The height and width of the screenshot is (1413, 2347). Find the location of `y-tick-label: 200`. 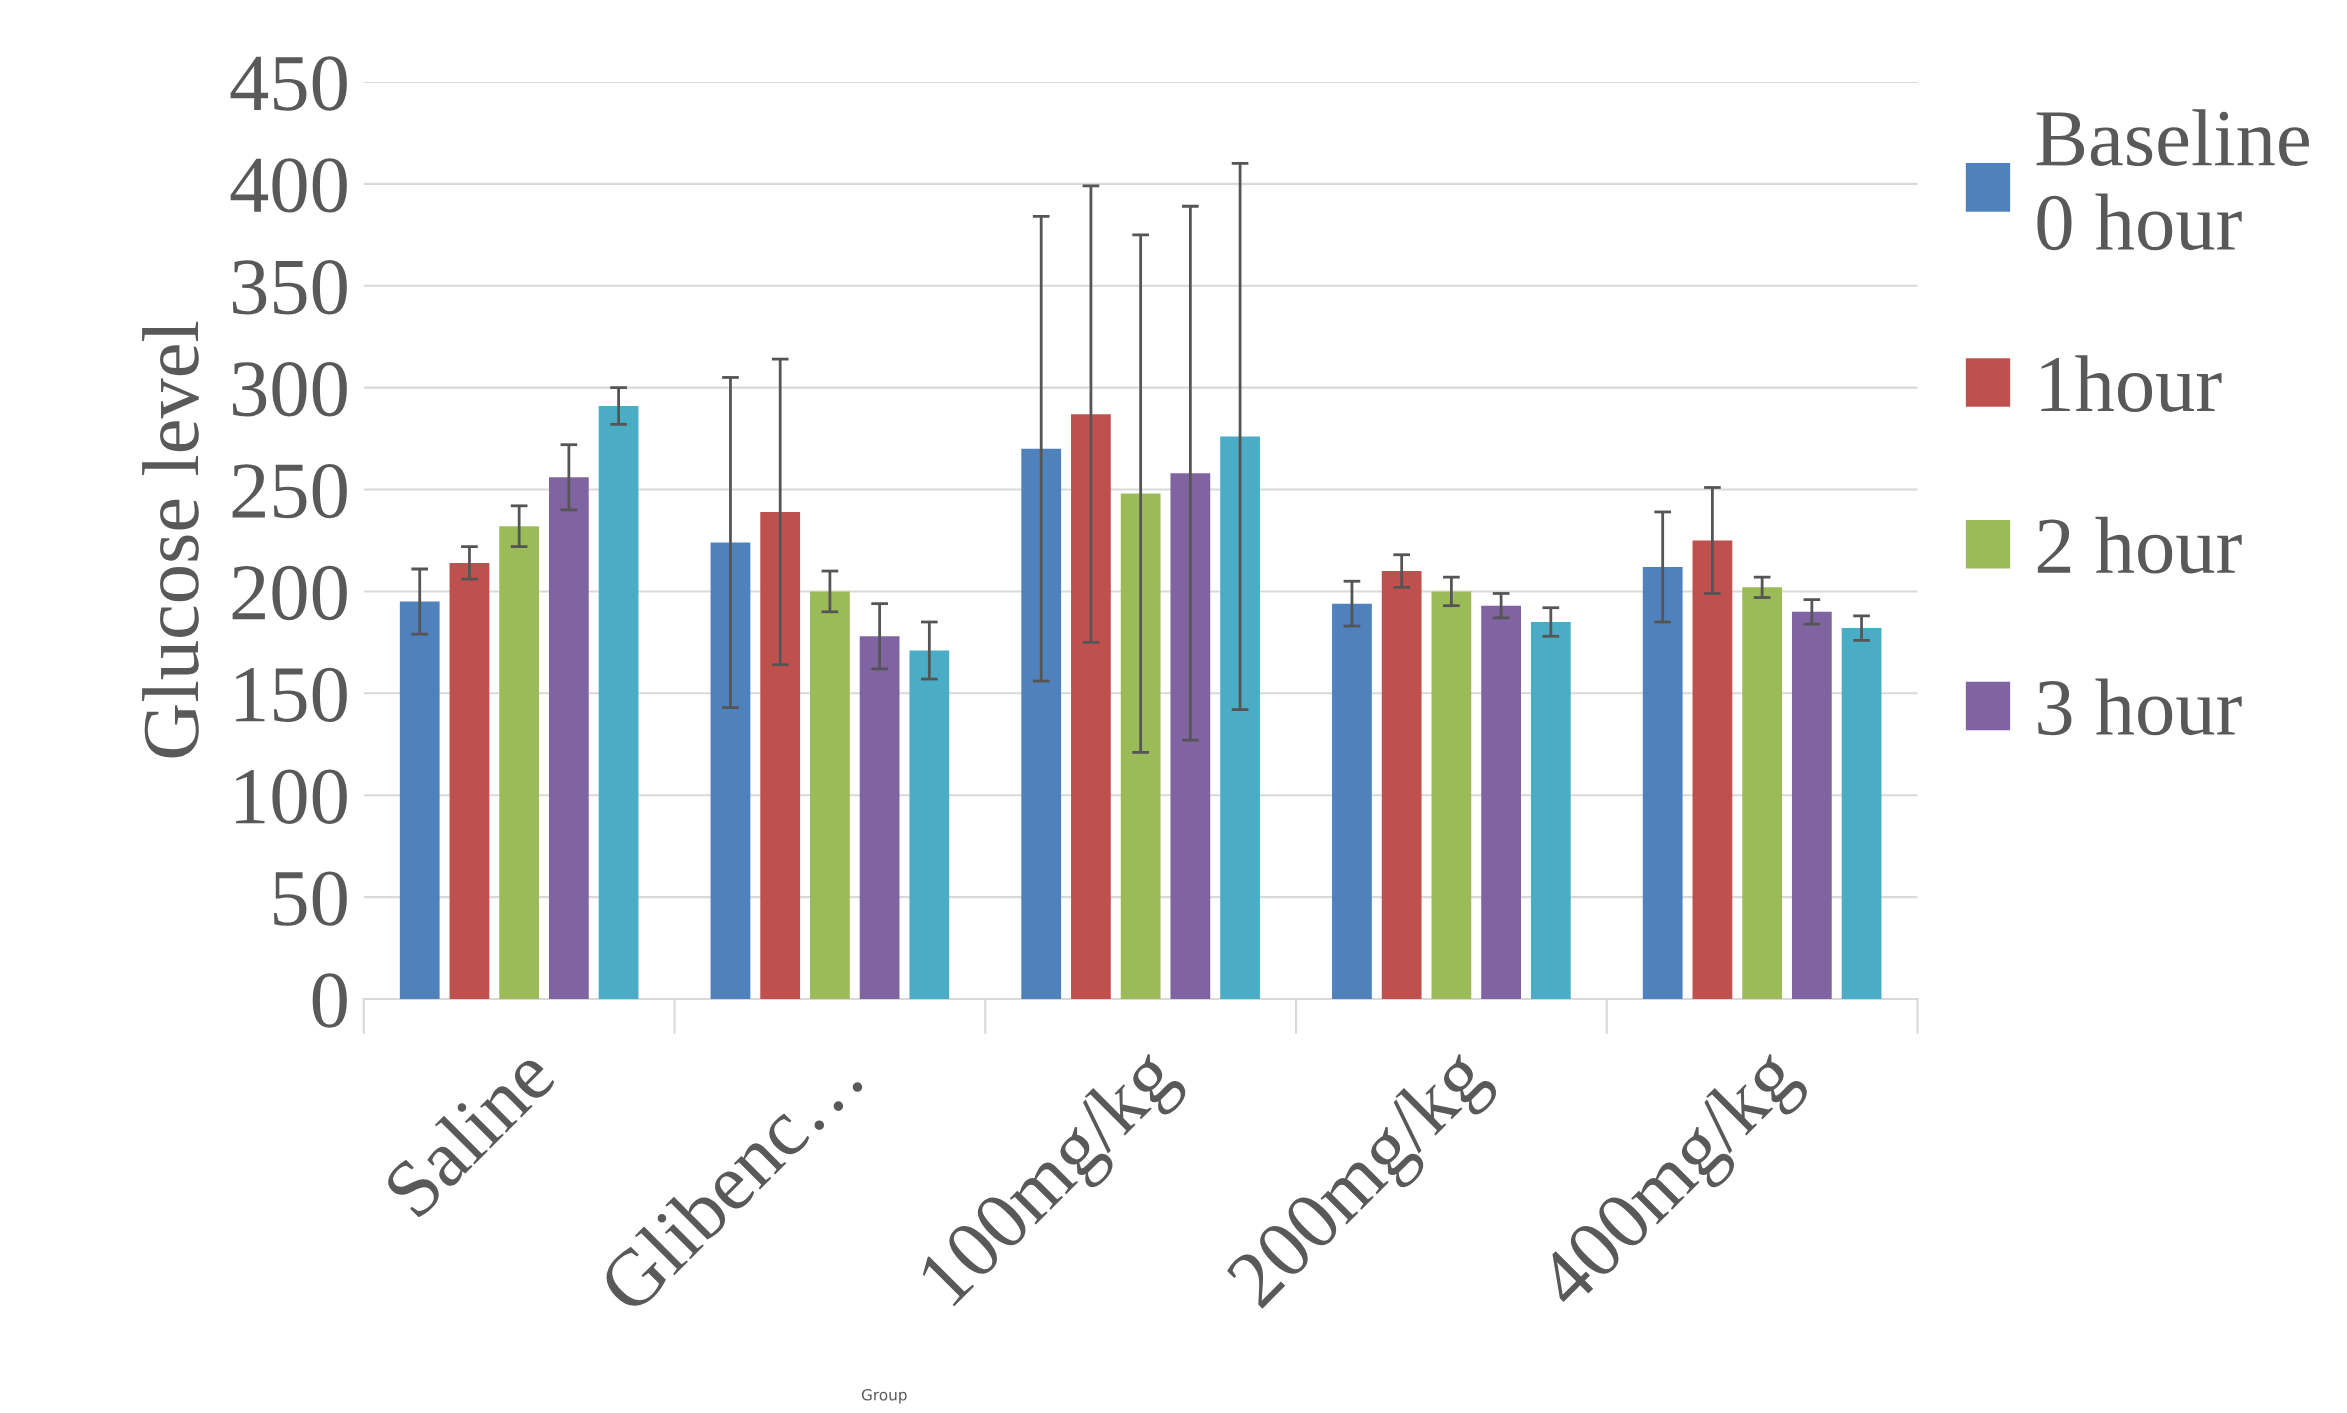

y-tick-label: 200 is located at coordinates (289, 593).